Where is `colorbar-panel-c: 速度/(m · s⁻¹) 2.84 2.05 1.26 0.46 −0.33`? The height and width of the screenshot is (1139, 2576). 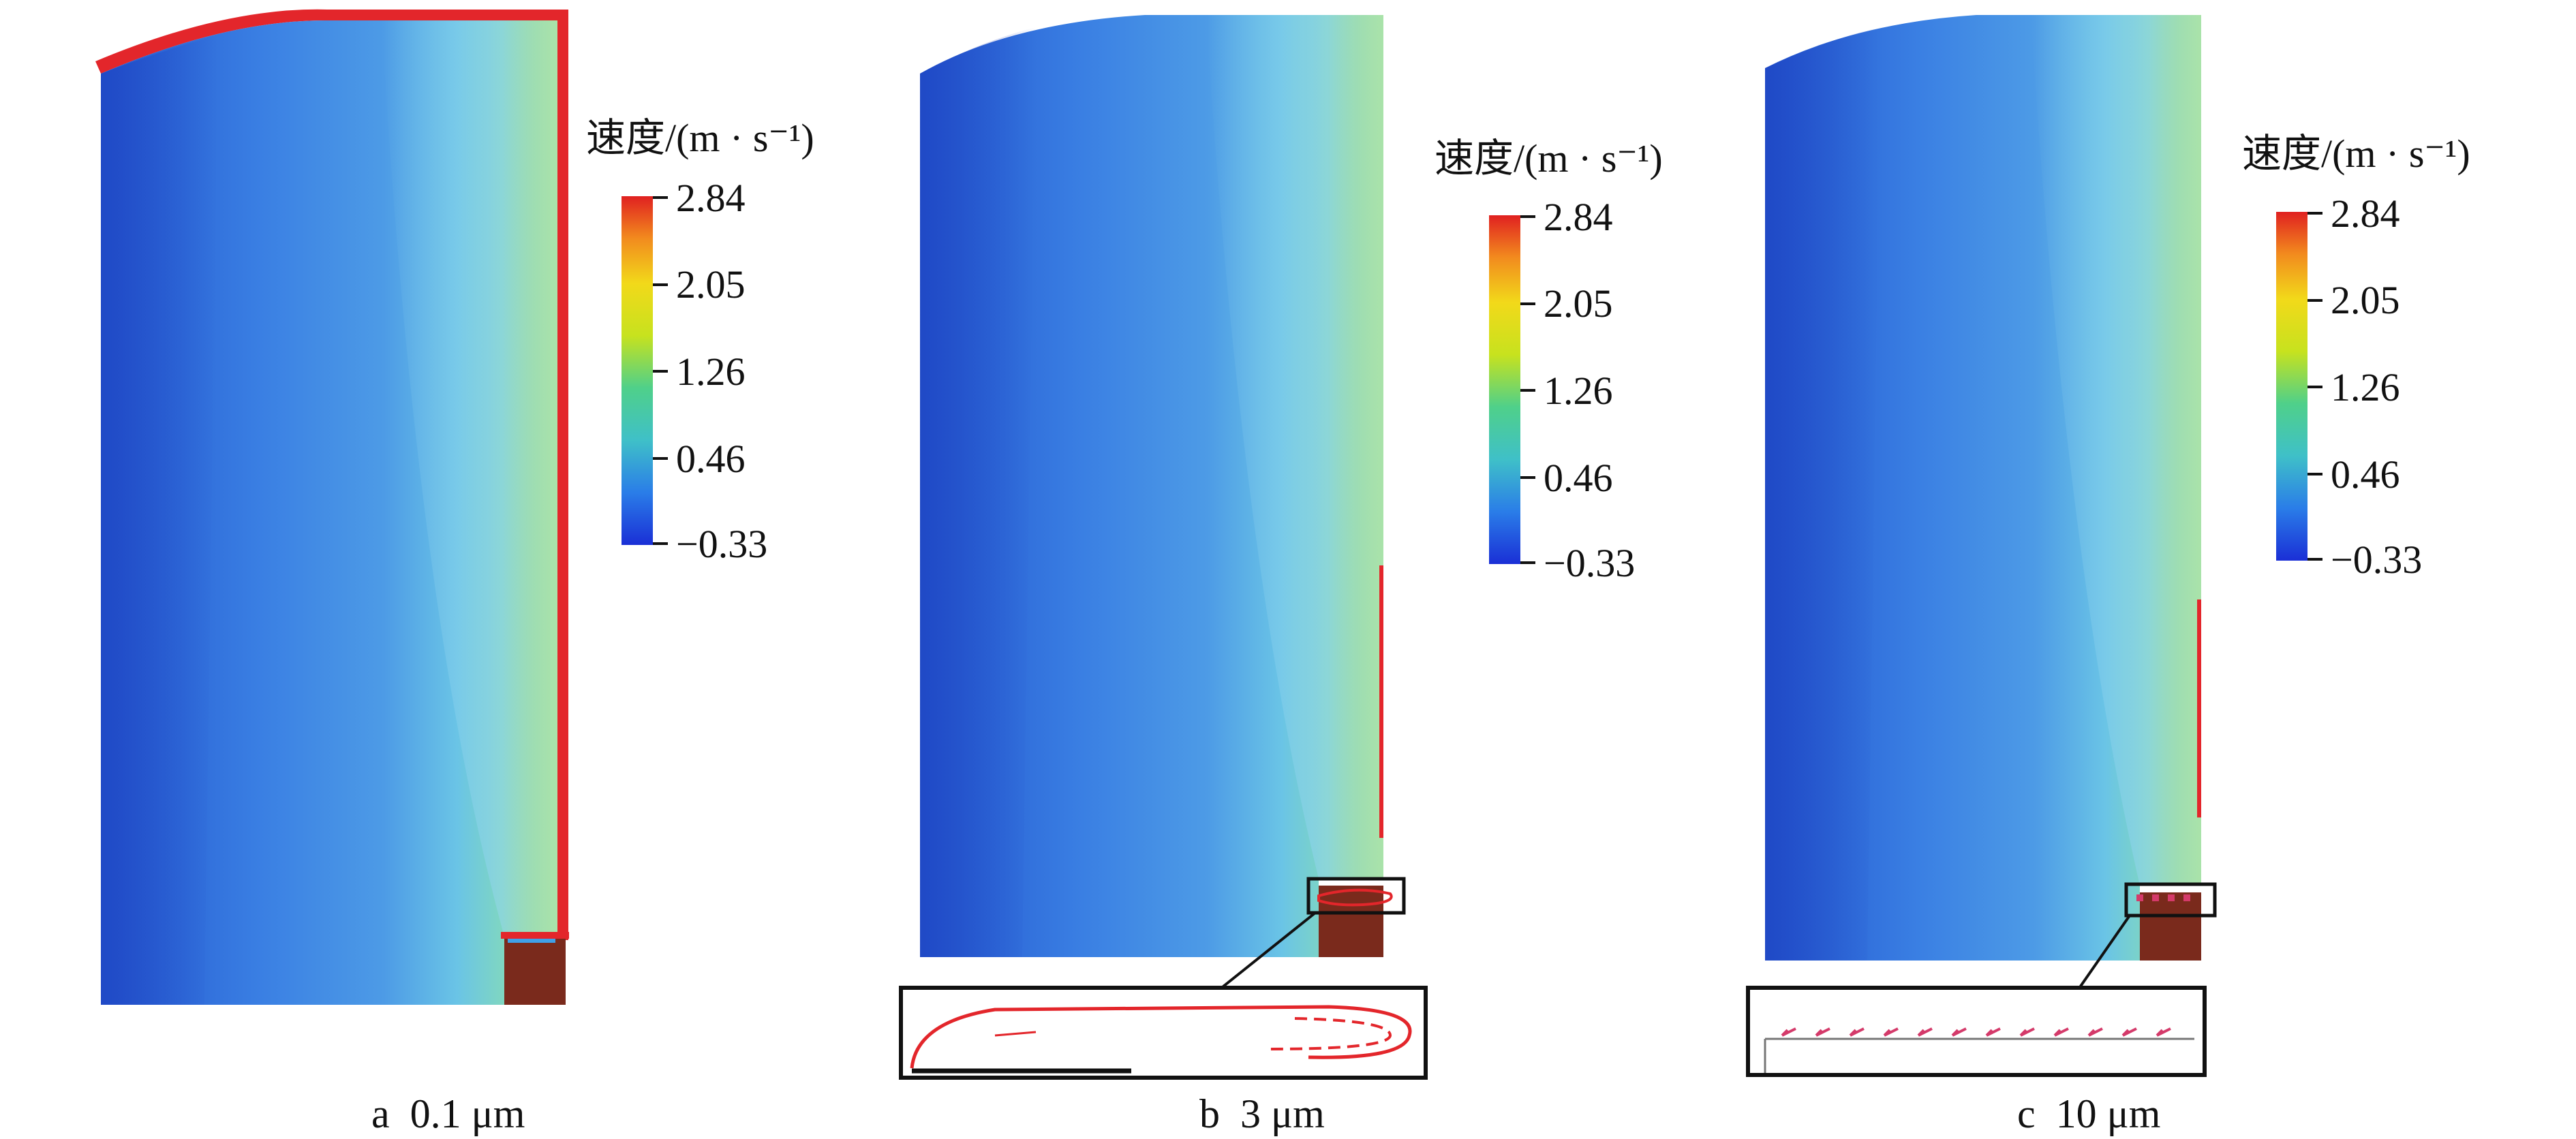
colorbar-panel-c: 速度/(m · s⁻¹) 2.84 2.05 1.26 0.46 −0.33 is located at coordinates (2356, 357).